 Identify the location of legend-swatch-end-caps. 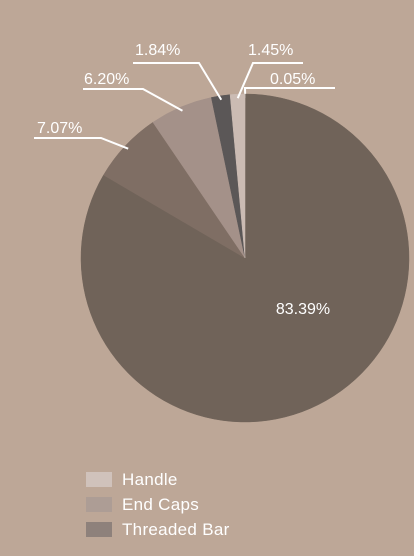
(99, 504).